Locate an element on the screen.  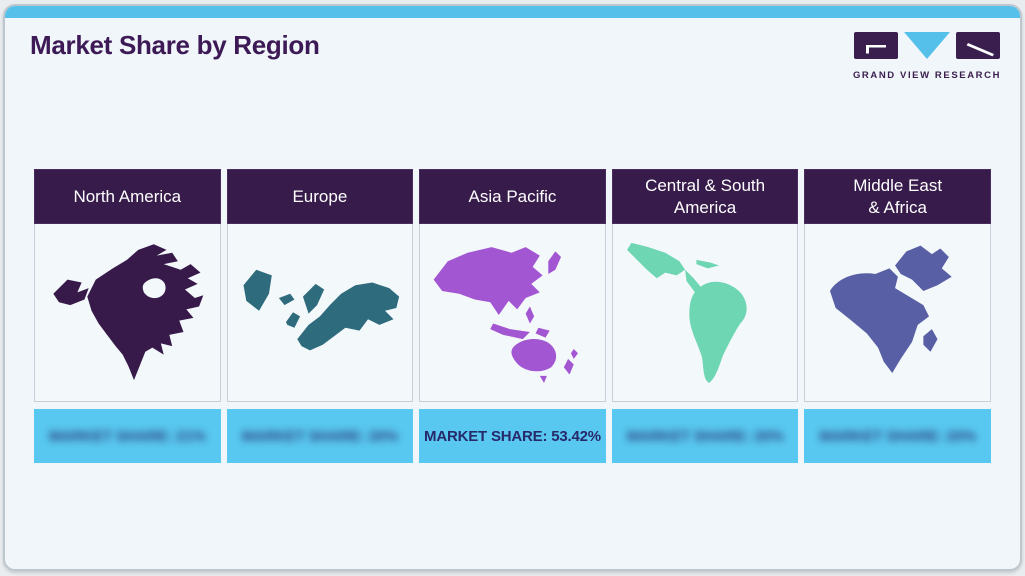
market-share-value: MARKET SHARE: 21% is located at coordinates (127, 436).